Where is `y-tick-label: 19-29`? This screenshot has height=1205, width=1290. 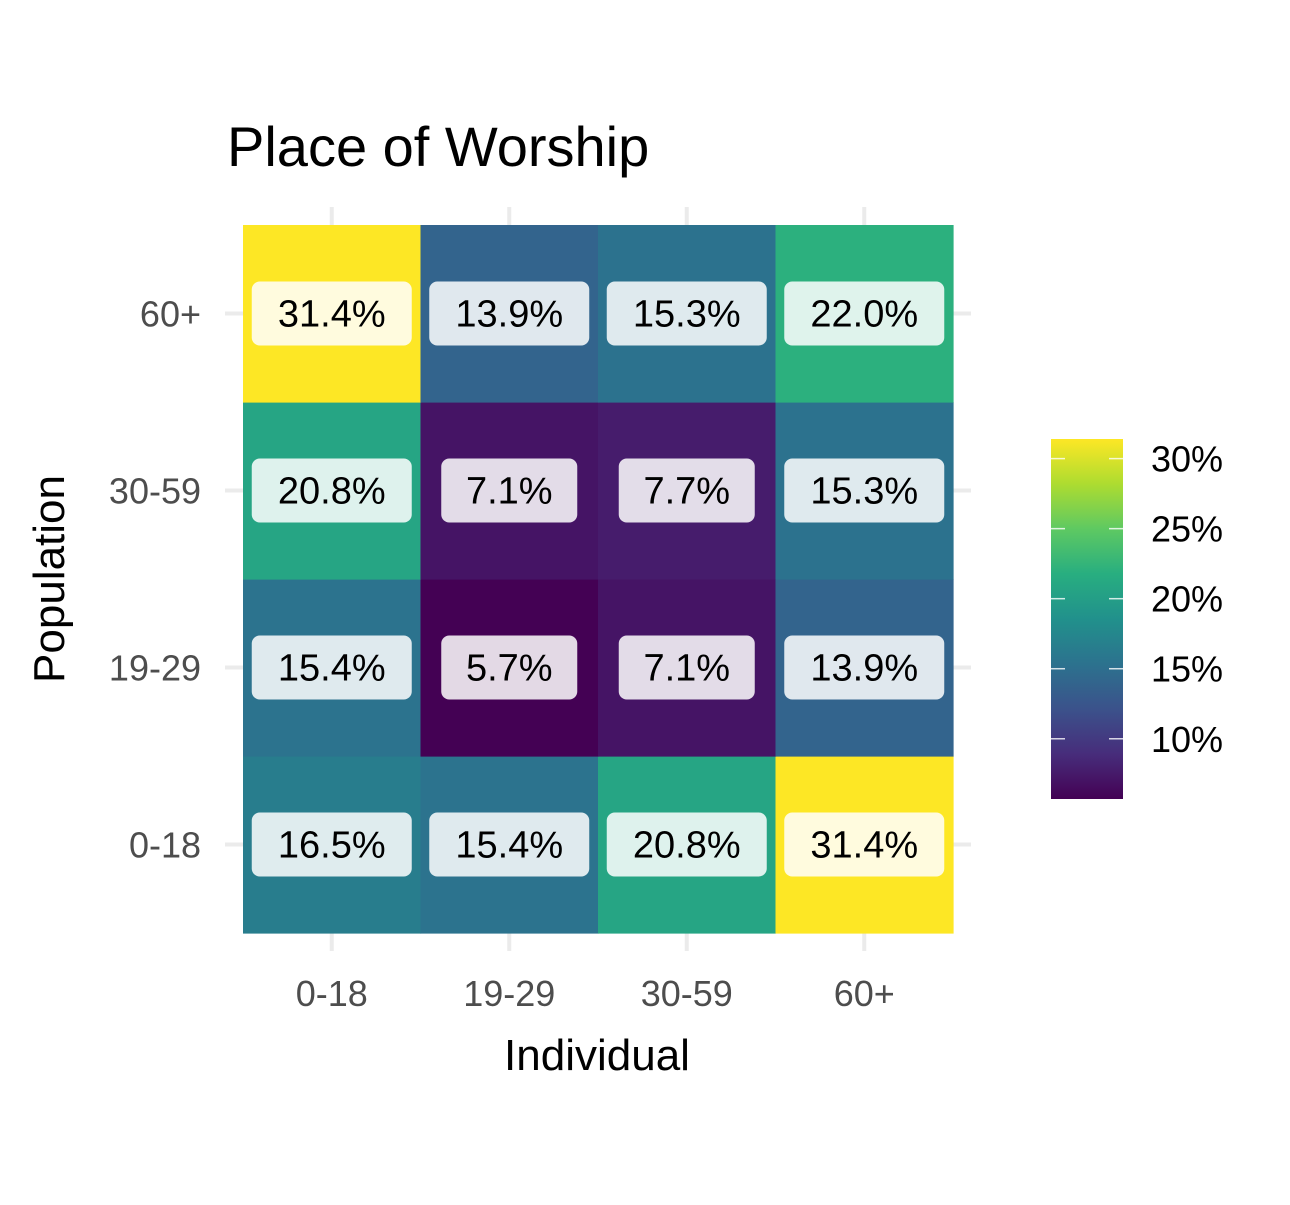 y-tick-label: 19-29 is located at coordinates (155, 668).